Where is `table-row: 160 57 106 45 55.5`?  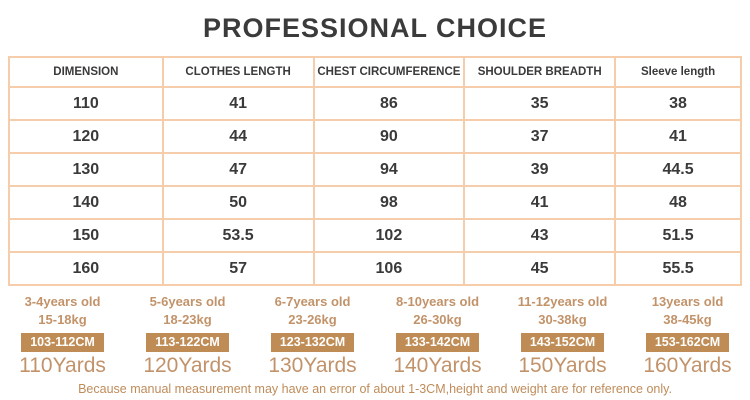
table-row: 160 57 106 45 55.5 is located at coordinates (375, 268).